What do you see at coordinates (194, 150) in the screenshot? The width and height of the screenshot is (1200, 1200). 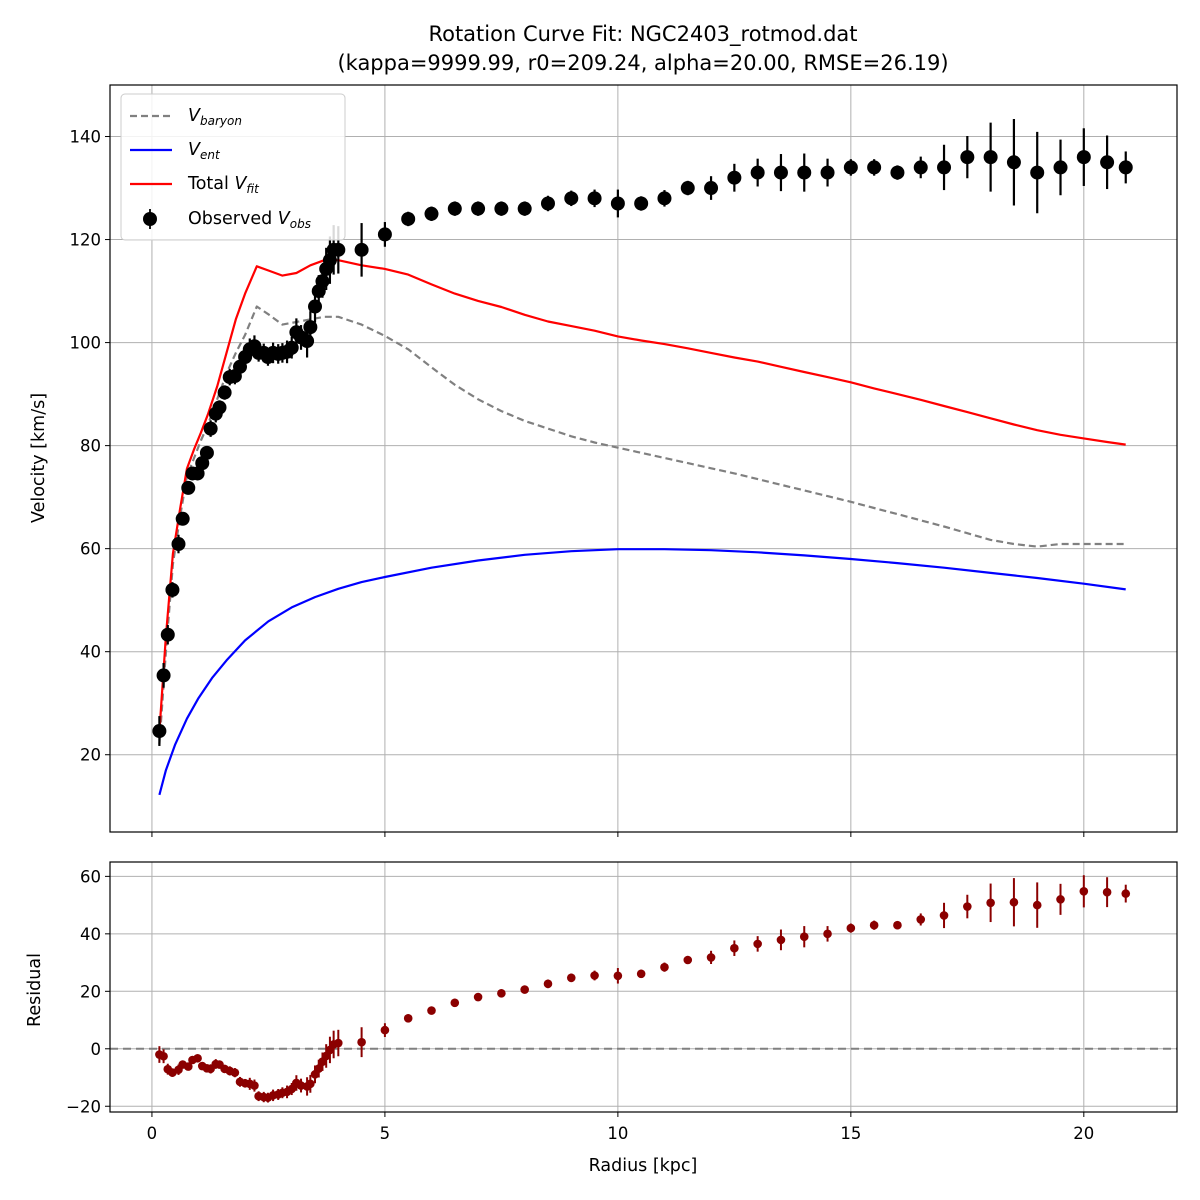 I see `legend-ent-main: V` at bounding box center [194, 150].